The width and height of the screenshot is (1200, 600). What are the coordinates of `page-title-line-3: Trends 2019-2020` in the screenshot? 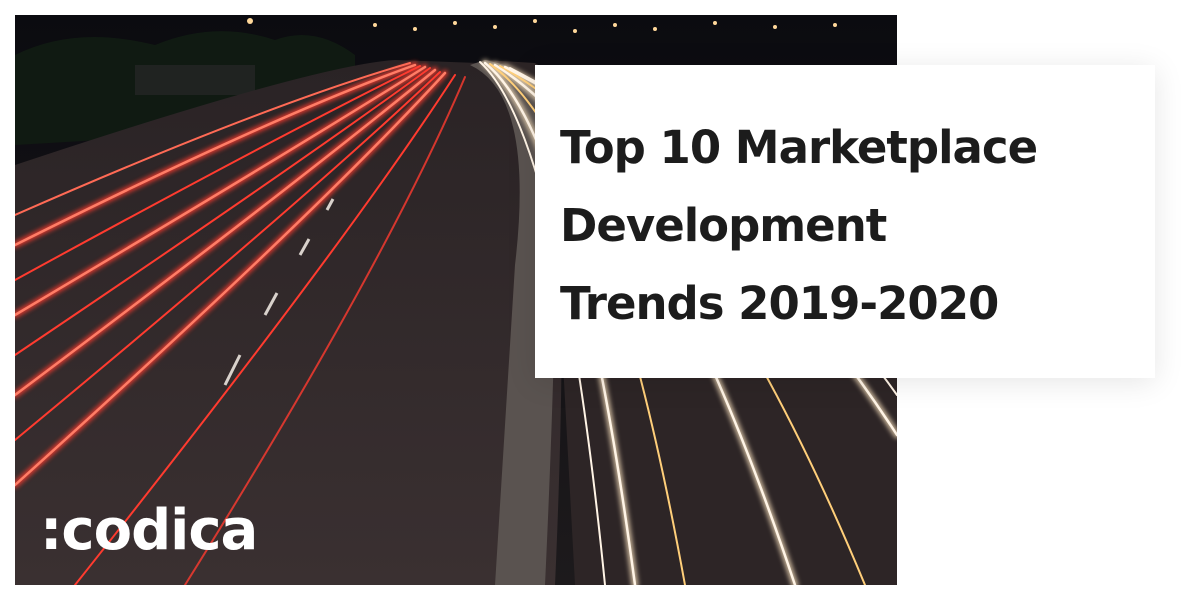 It's located at (779, 303).